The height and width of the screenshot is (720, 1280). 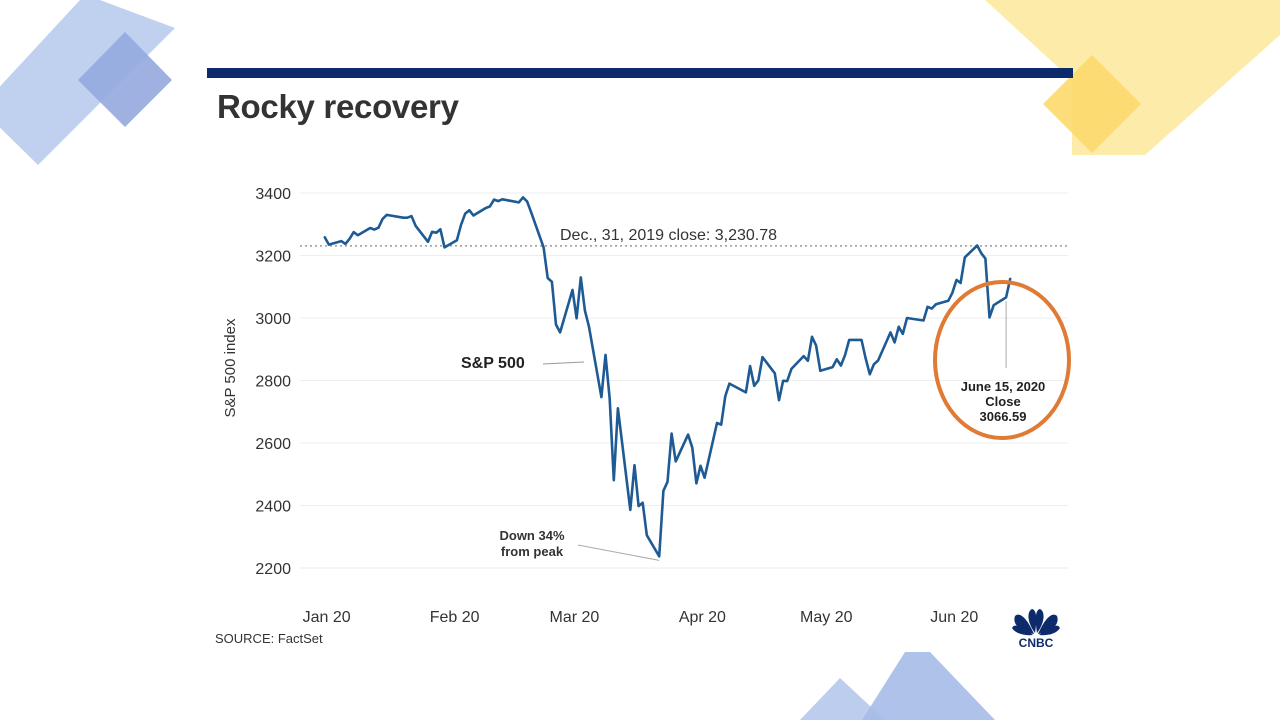 I want to click on decor-blue-diamonds-bottom, so click(x=897, y=686).